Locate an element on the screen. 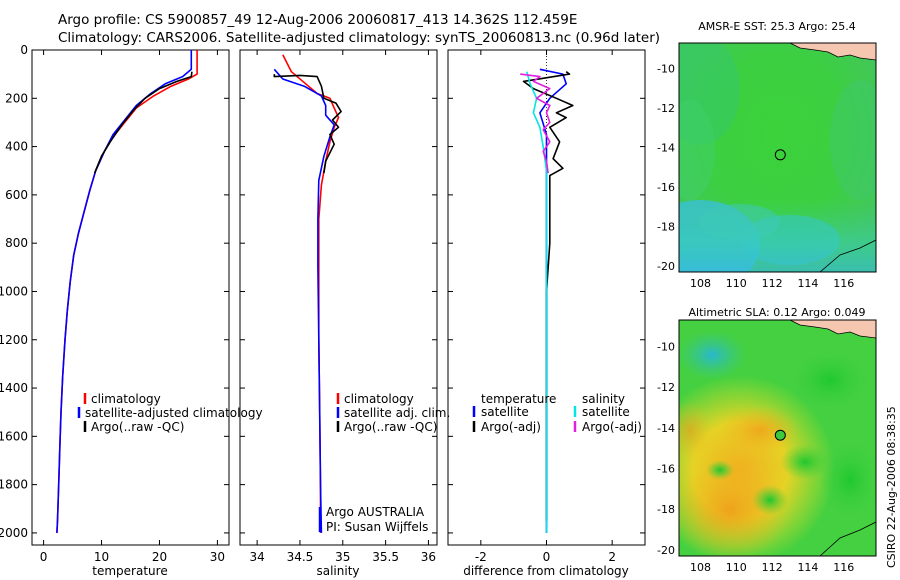 Image resolution: width=900 pixels, height=580 pixels. temperature-series-climatology is located at coordinates (127, 291).